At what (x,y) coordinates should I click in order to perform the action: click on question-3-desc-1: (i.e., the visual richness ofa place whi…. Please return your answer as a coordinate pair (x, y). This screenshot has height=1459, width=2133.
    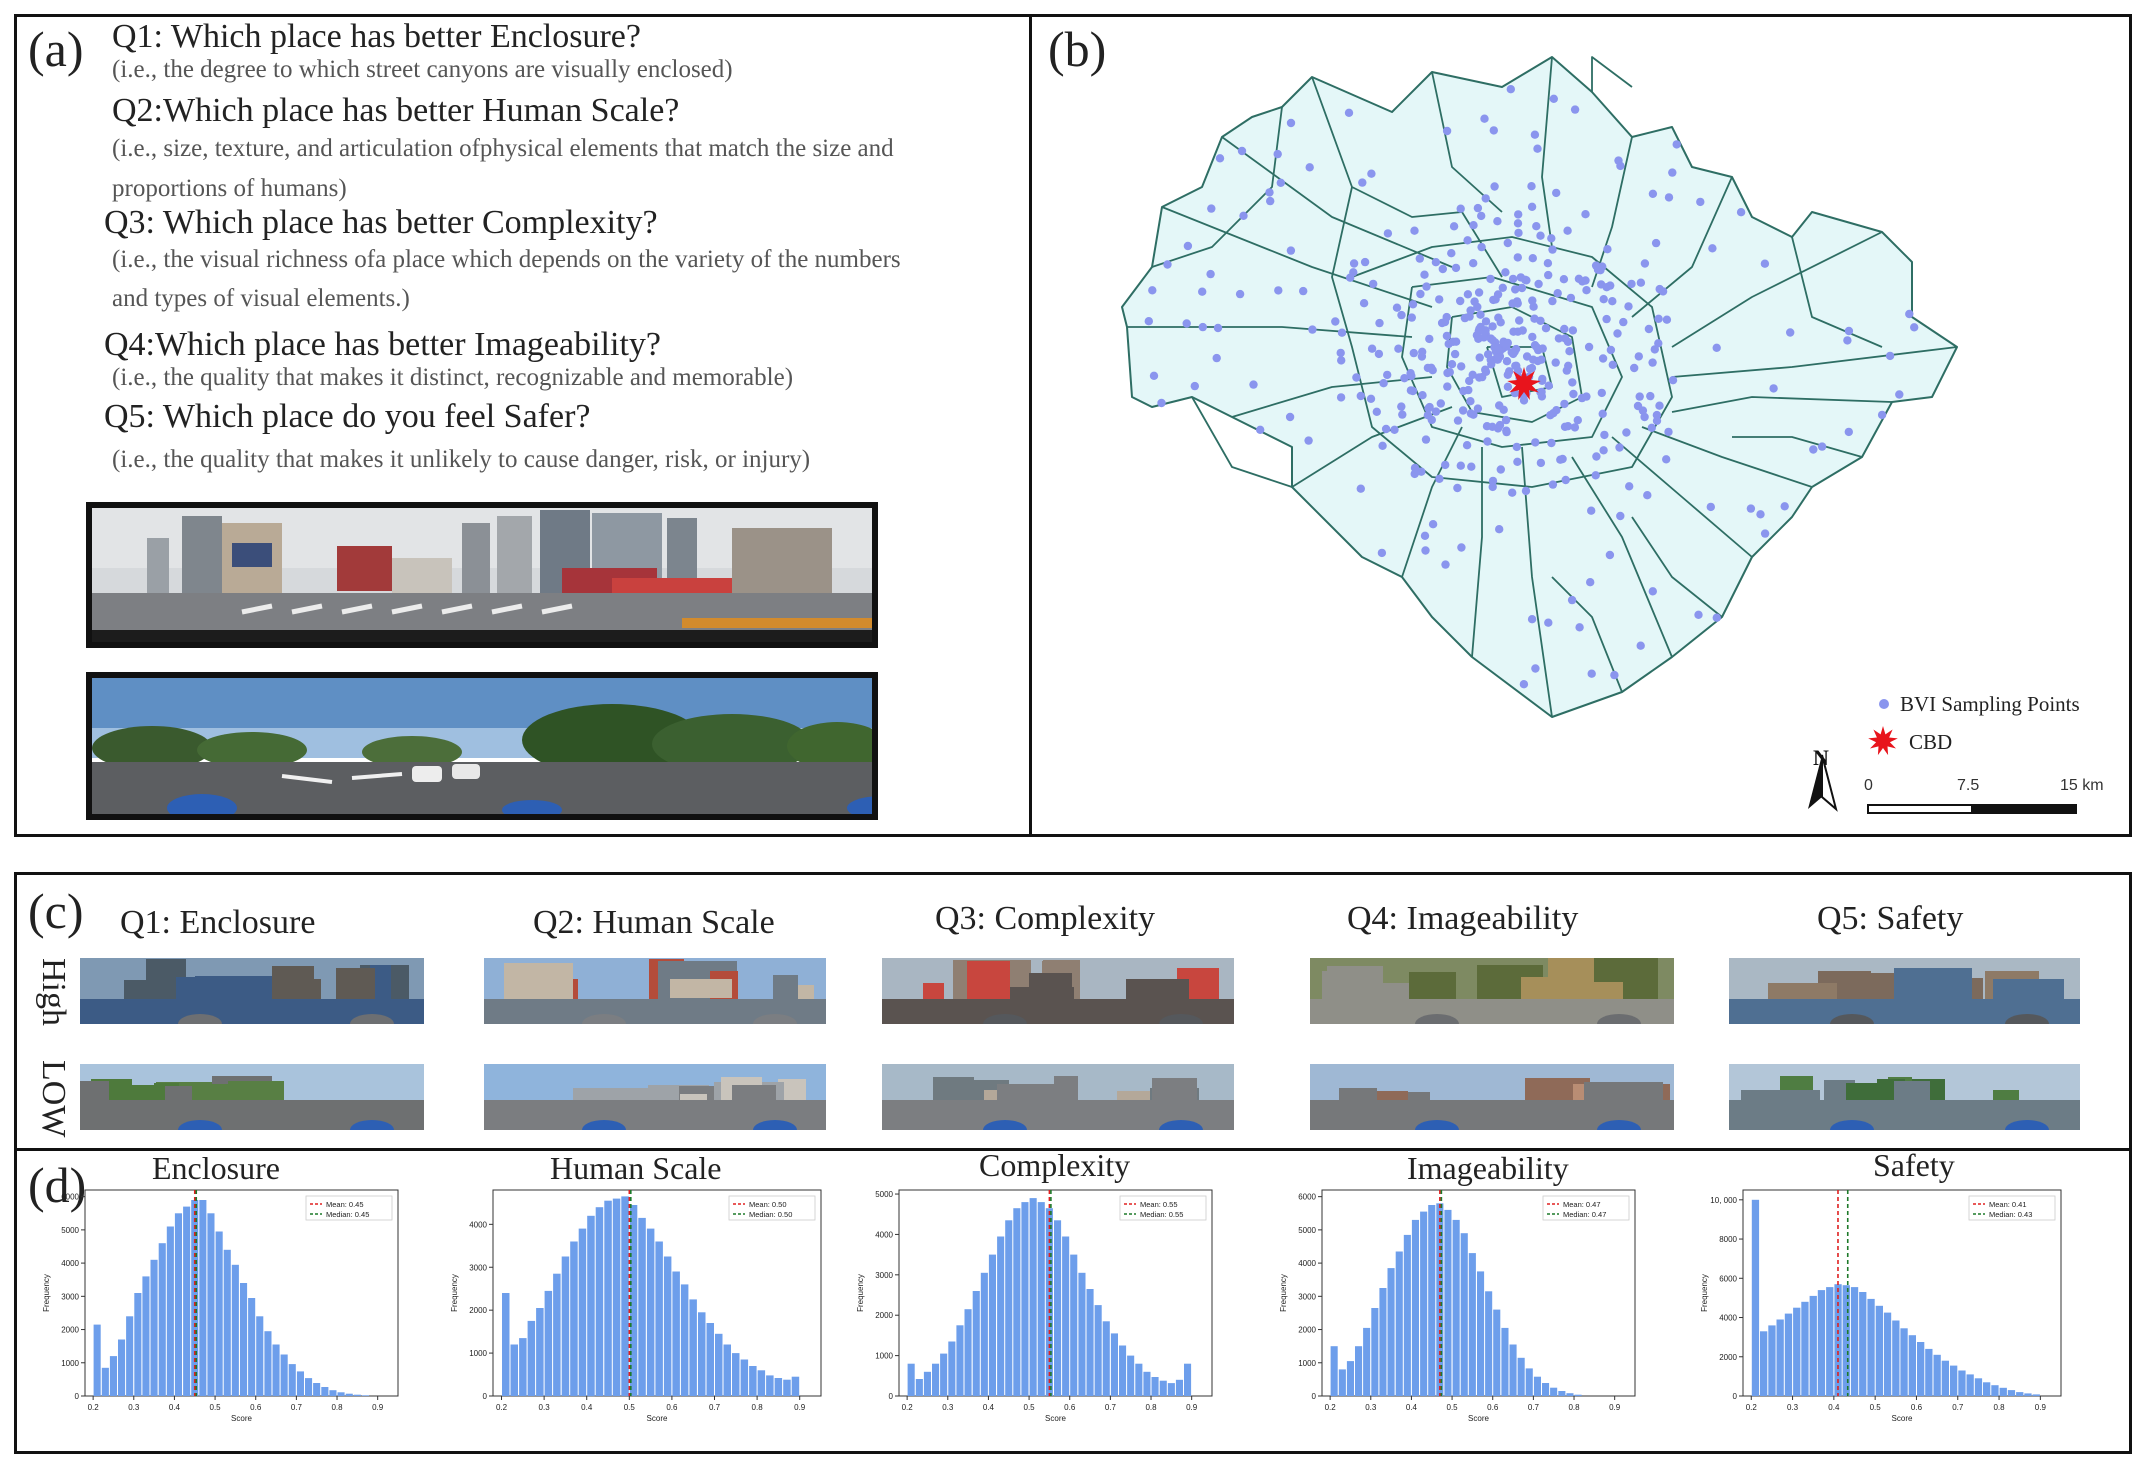
    Looking at the image, I should click on (506, 259).